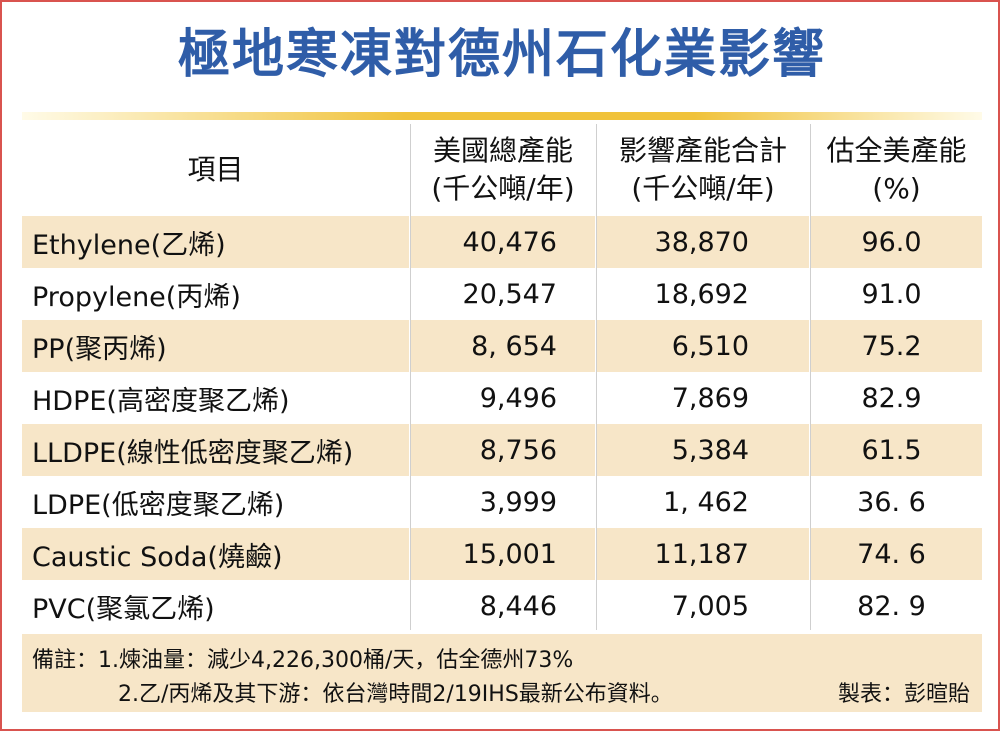 The width and height of the screenshot is (1000, 731). Describe the element at coordinates (216, 242) in the screenshot. I see `row-item: Ethylene(乙烯)` at that location.